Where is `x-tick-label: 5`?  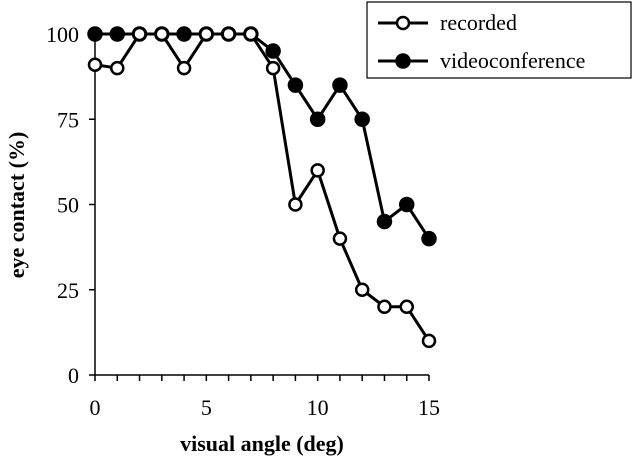
x-tick-label: 5 is located at coordinates (206, 407).